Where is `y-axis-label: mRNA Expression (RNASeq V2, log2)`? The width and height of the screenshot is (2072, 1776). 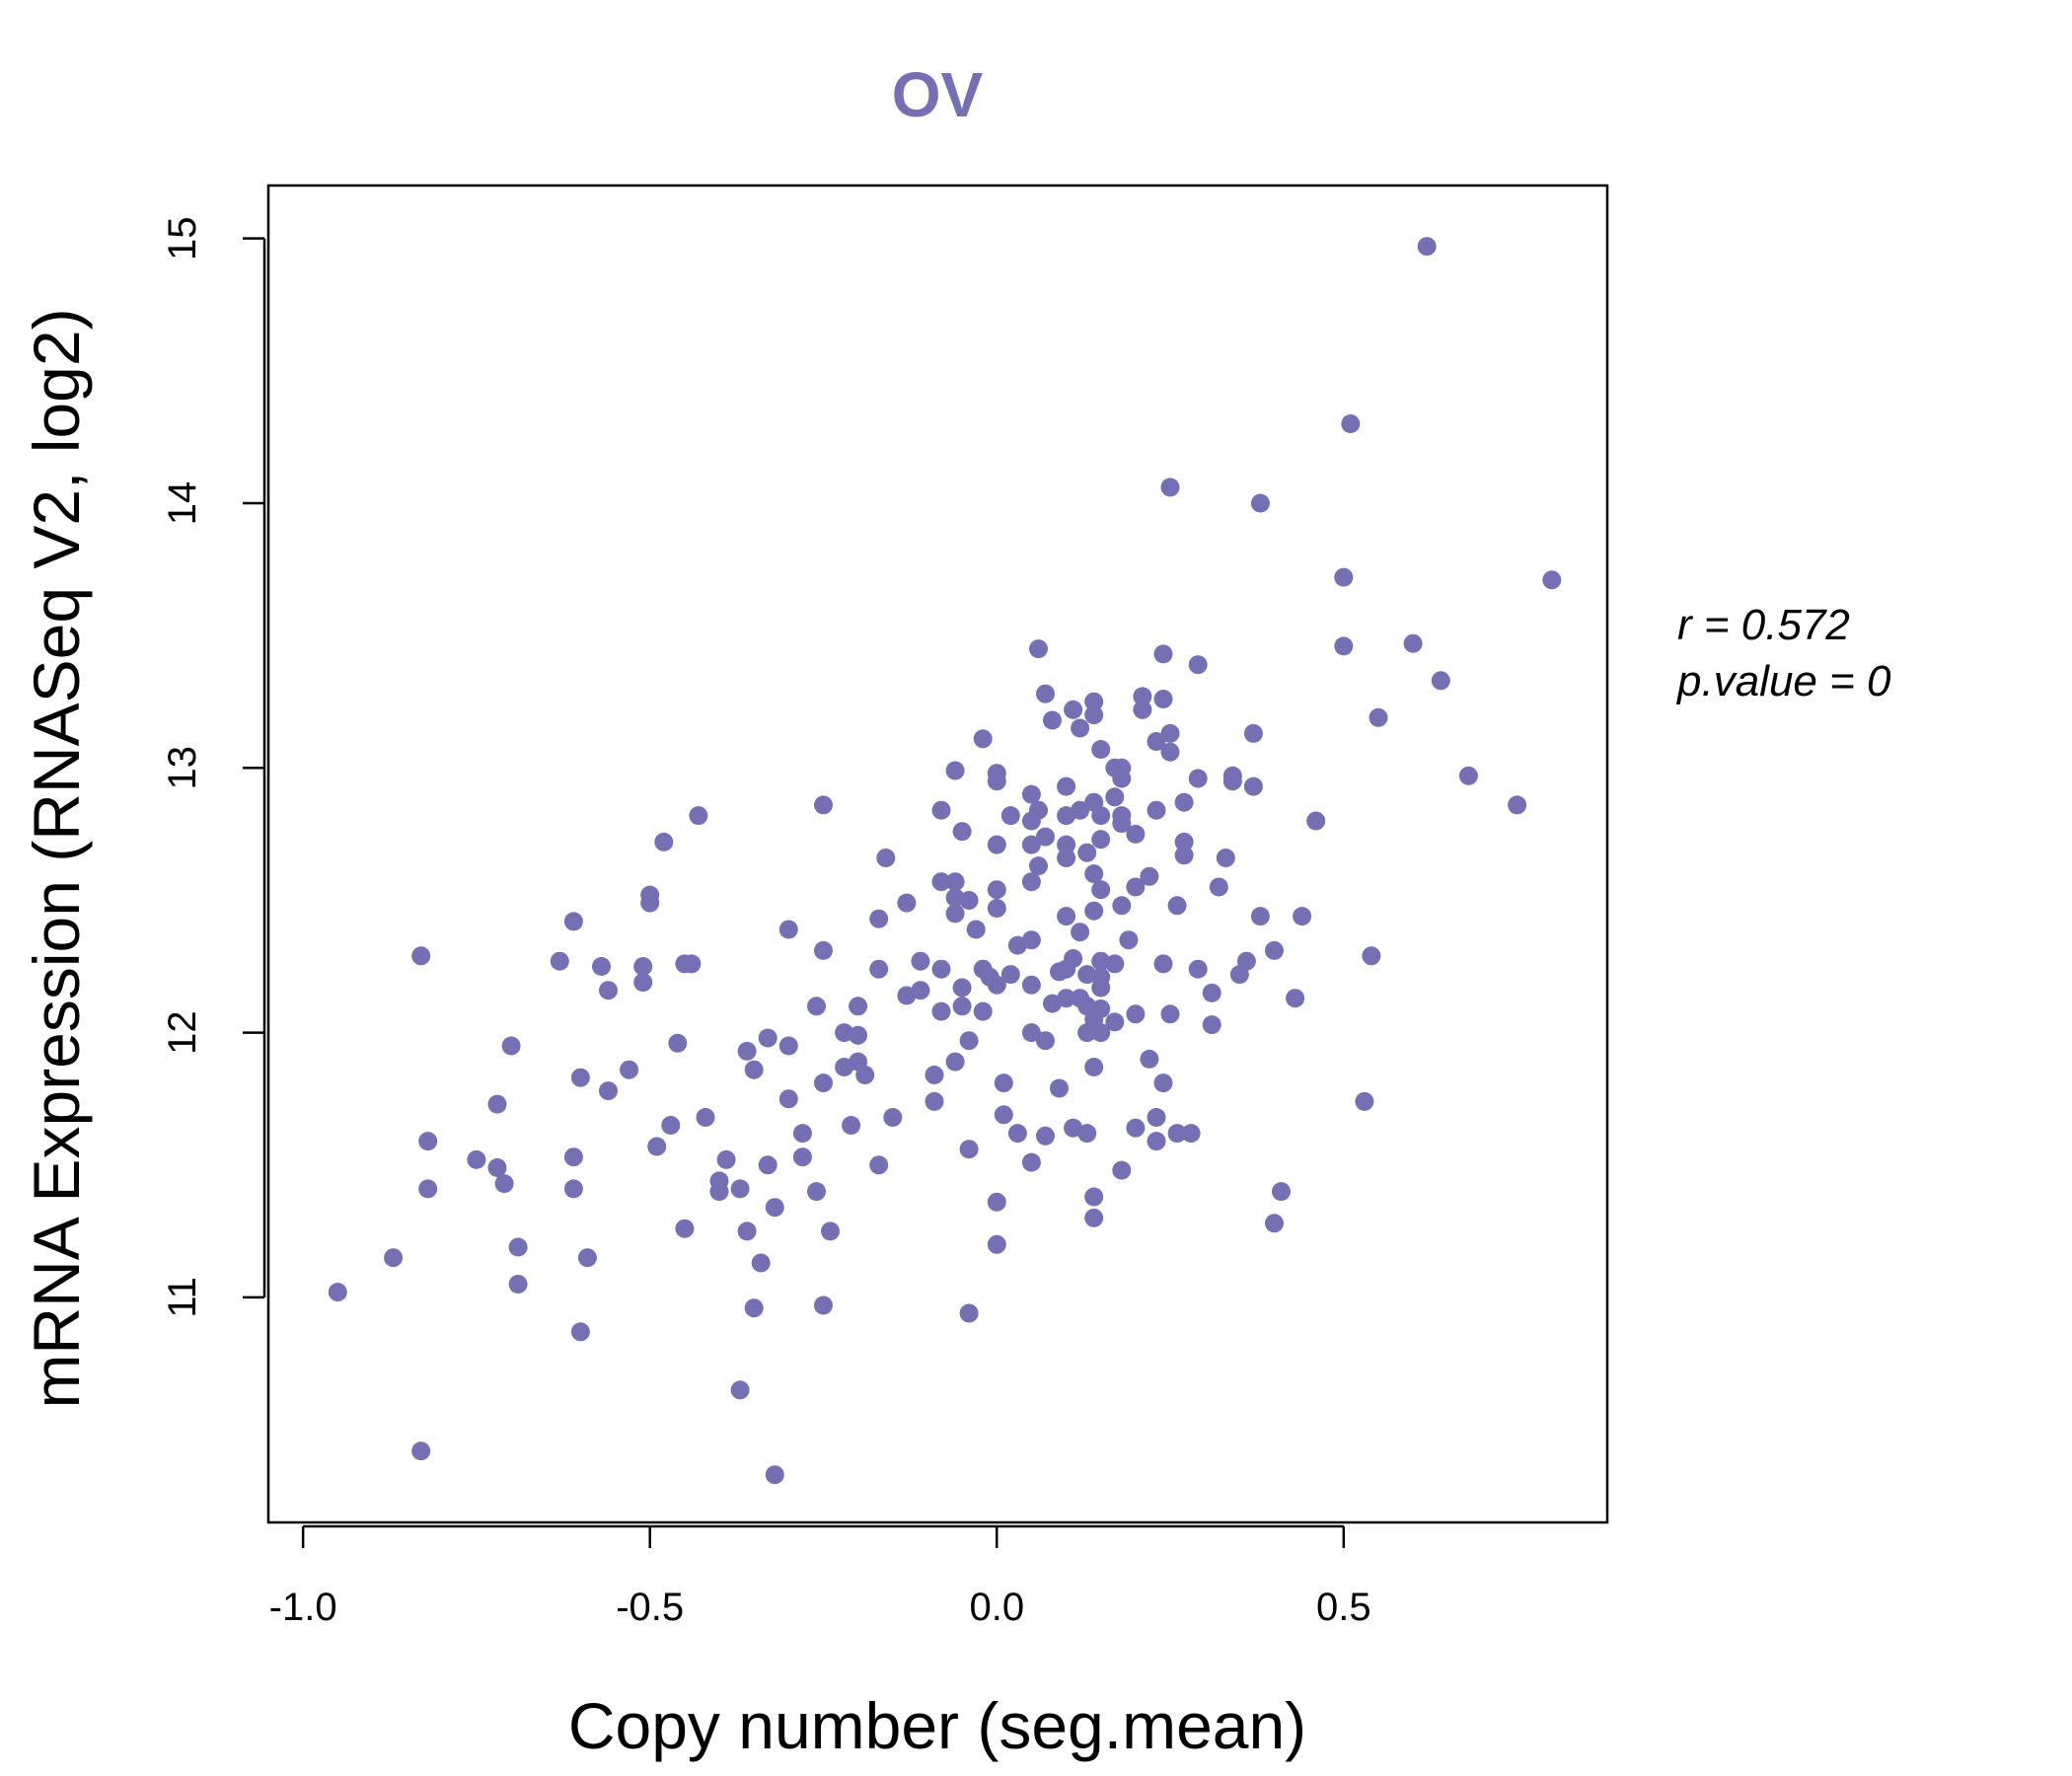
y-axis-label: mRNA Expression (RNASeq V2, log2) is located at coordinates (57, 858).